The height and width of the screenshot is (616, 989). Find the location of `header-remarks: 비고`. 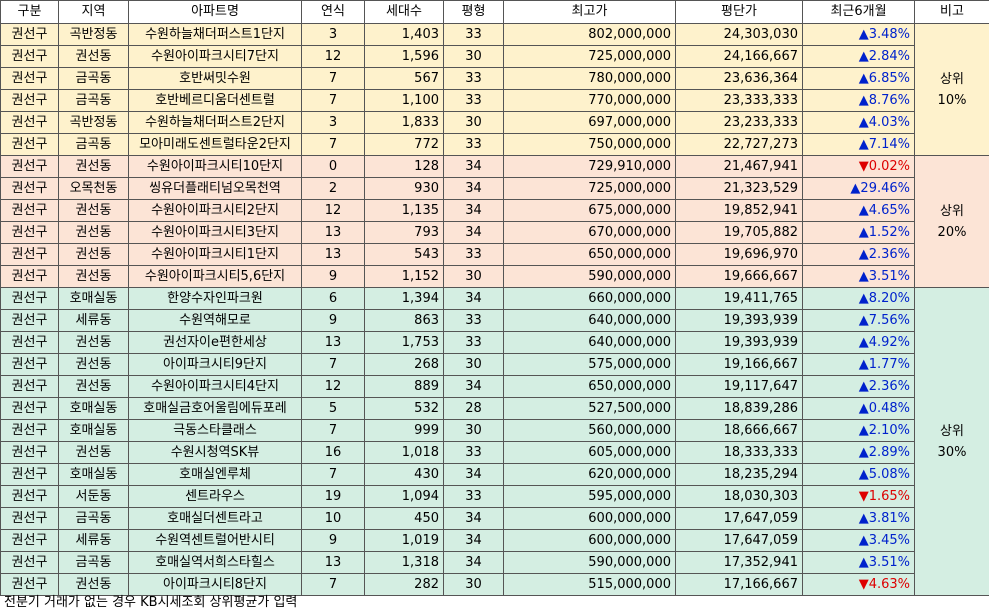

header-remarks: 비고 is located at coordinates (951, 12).